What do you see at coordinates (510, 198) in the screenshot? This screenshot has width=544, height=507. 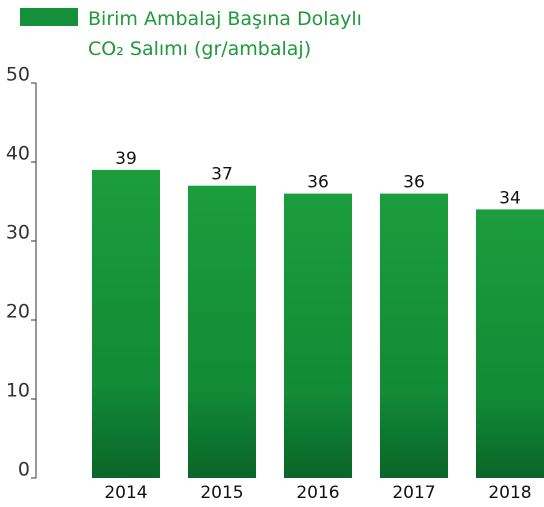 I see `value-label: 34` at bounding box center [510, 198].